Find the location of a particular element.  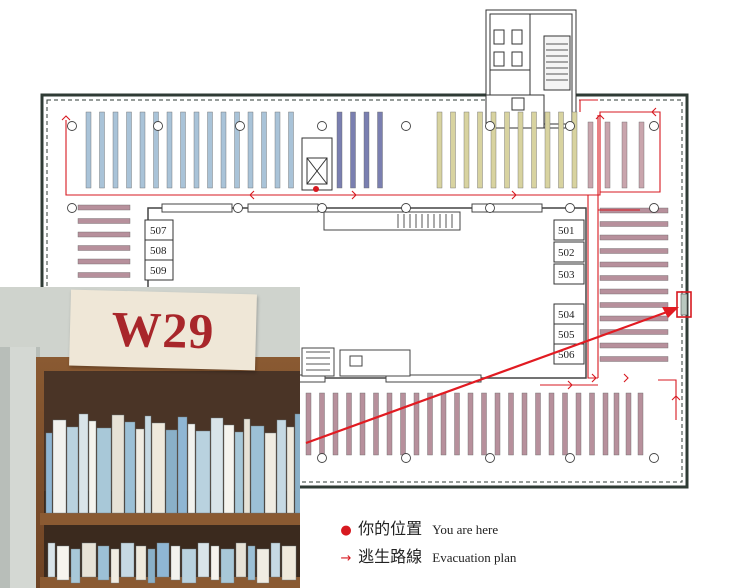

room-507: 507 is located at coordinates (158, 231).